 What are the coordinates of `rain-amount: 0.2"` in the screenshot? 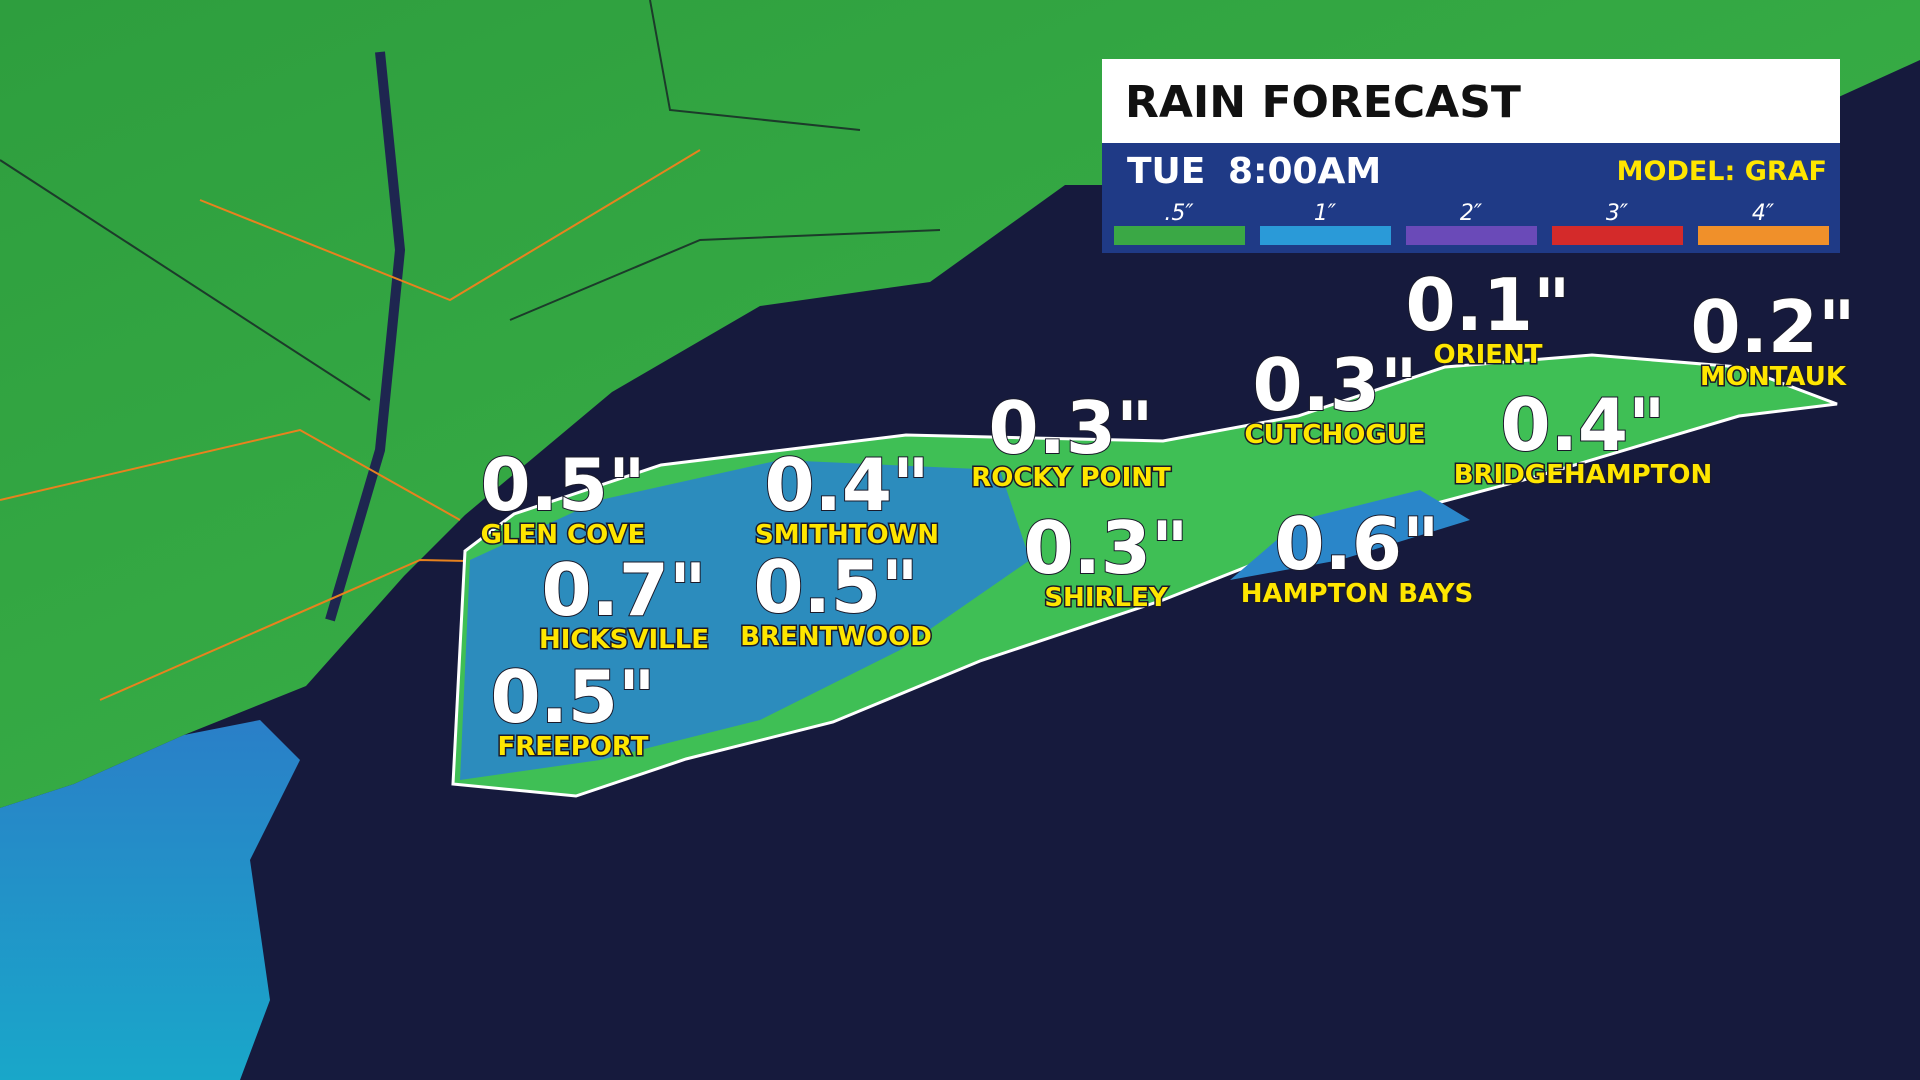 It's located at (1772, 327).